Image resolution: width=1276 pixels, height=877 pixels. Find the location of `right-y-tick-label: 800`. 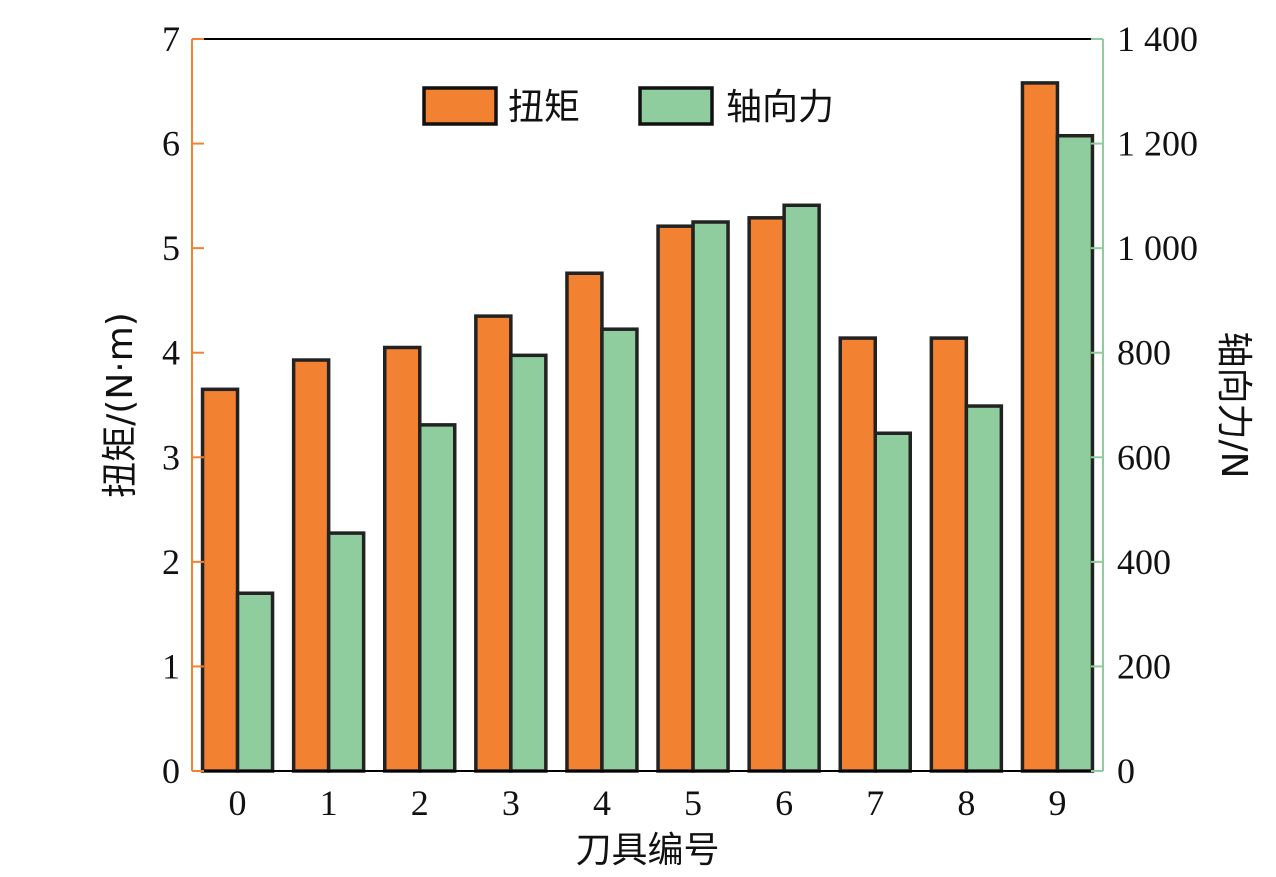

right-y-tick-label: 800 is located at coordinates (1144, 353).